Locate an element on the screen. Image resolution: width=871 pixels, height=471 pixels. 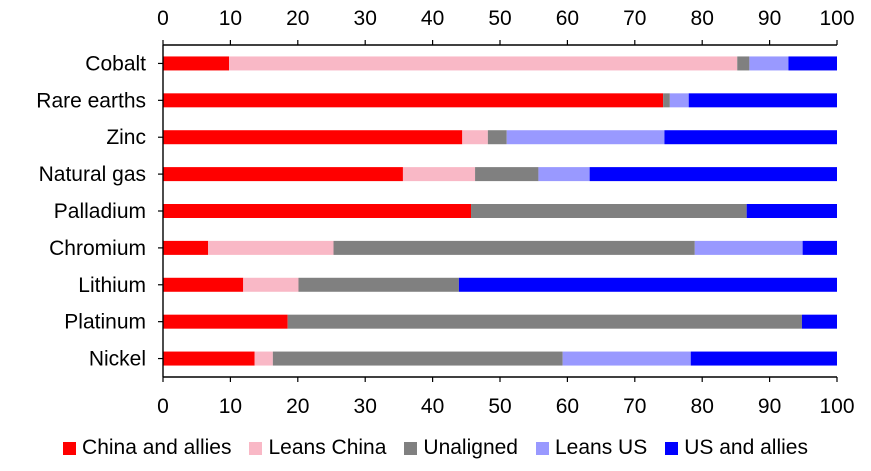
legend-label: US and allies is located at coordinates (746, 447).